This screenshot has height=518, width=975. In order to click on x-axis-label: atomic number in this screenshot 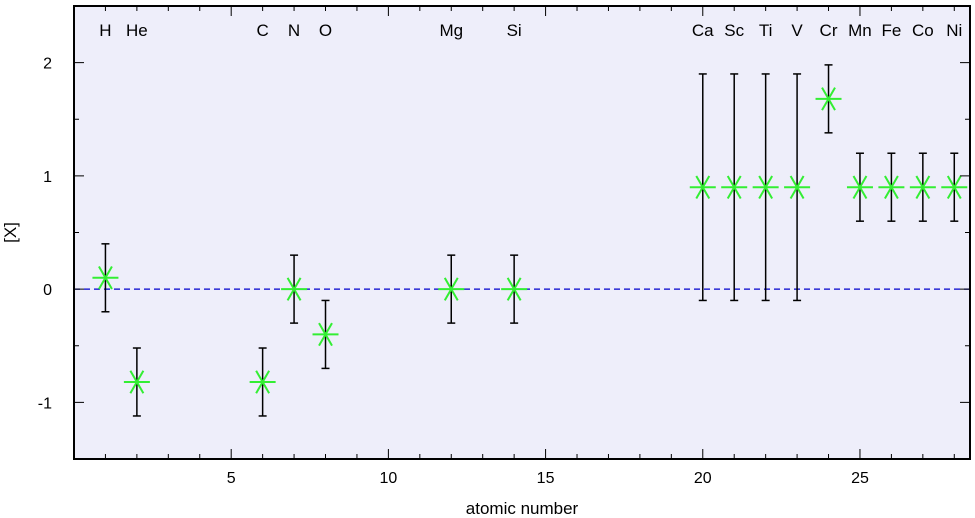, I will do `click(522, 508)`.